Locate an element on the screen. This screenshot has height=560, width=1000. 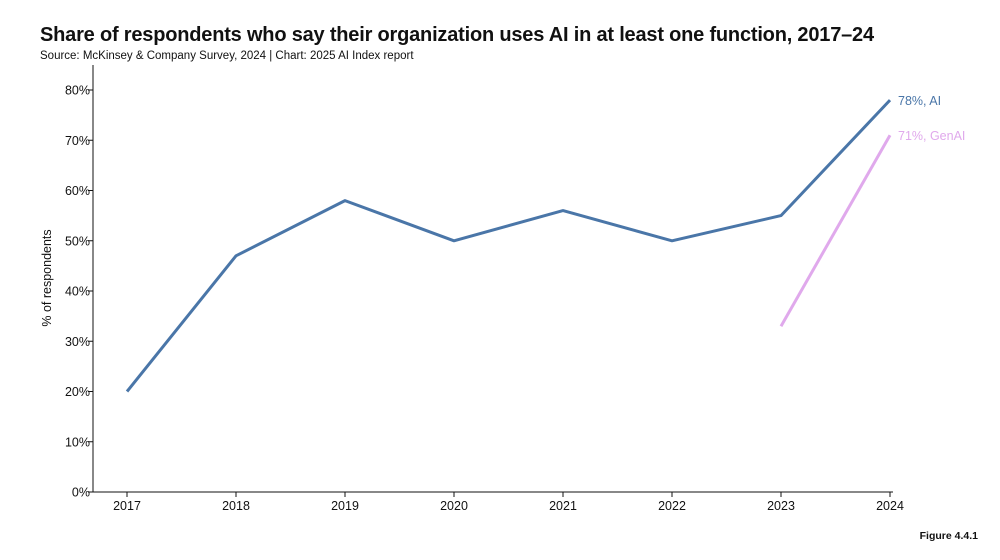
y-tick-label: 0% is located at coordinates (81, 493).